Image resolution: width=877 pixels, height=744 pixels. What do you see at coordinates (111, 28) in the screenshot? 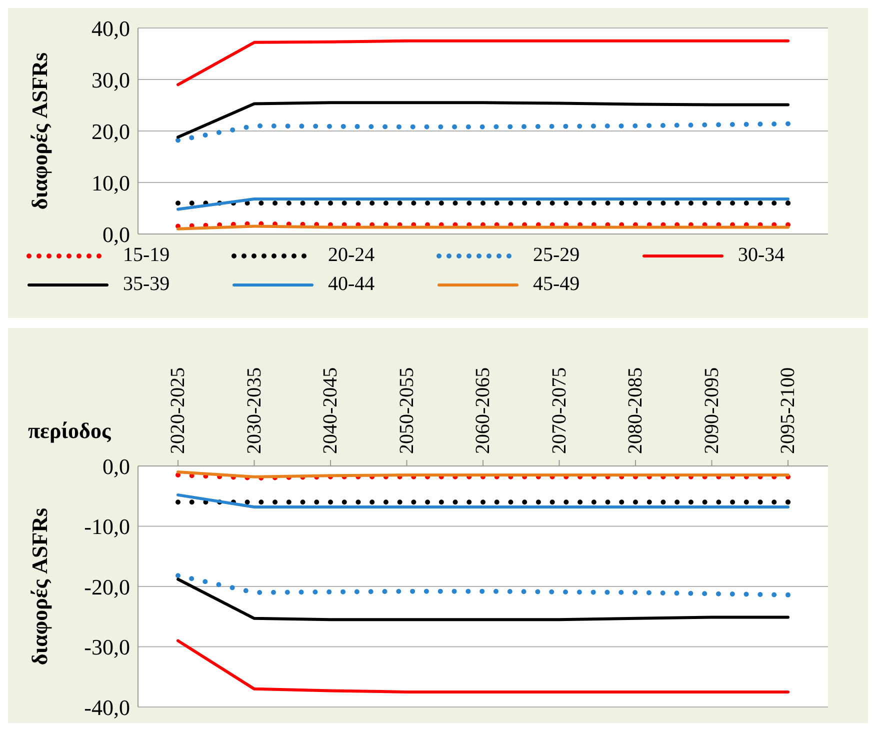
I see `y-tick-label: 40,0` at bounding box center [111, 28].